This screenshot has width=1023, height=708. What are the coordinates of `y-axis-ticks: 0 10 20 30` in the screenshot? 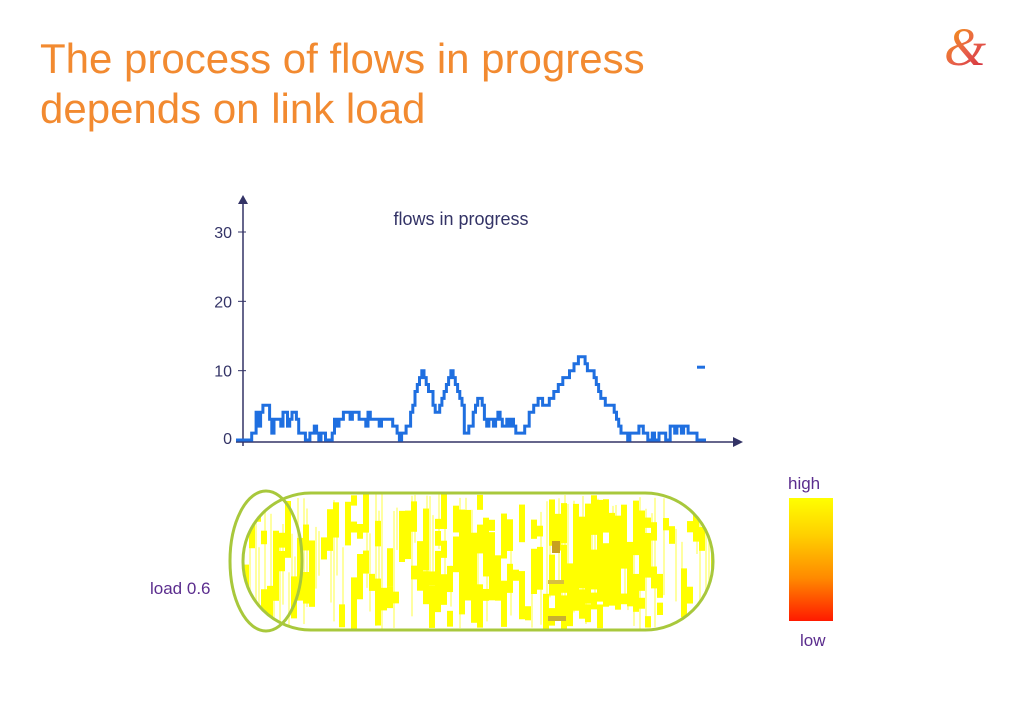 It's located at (230, 336).